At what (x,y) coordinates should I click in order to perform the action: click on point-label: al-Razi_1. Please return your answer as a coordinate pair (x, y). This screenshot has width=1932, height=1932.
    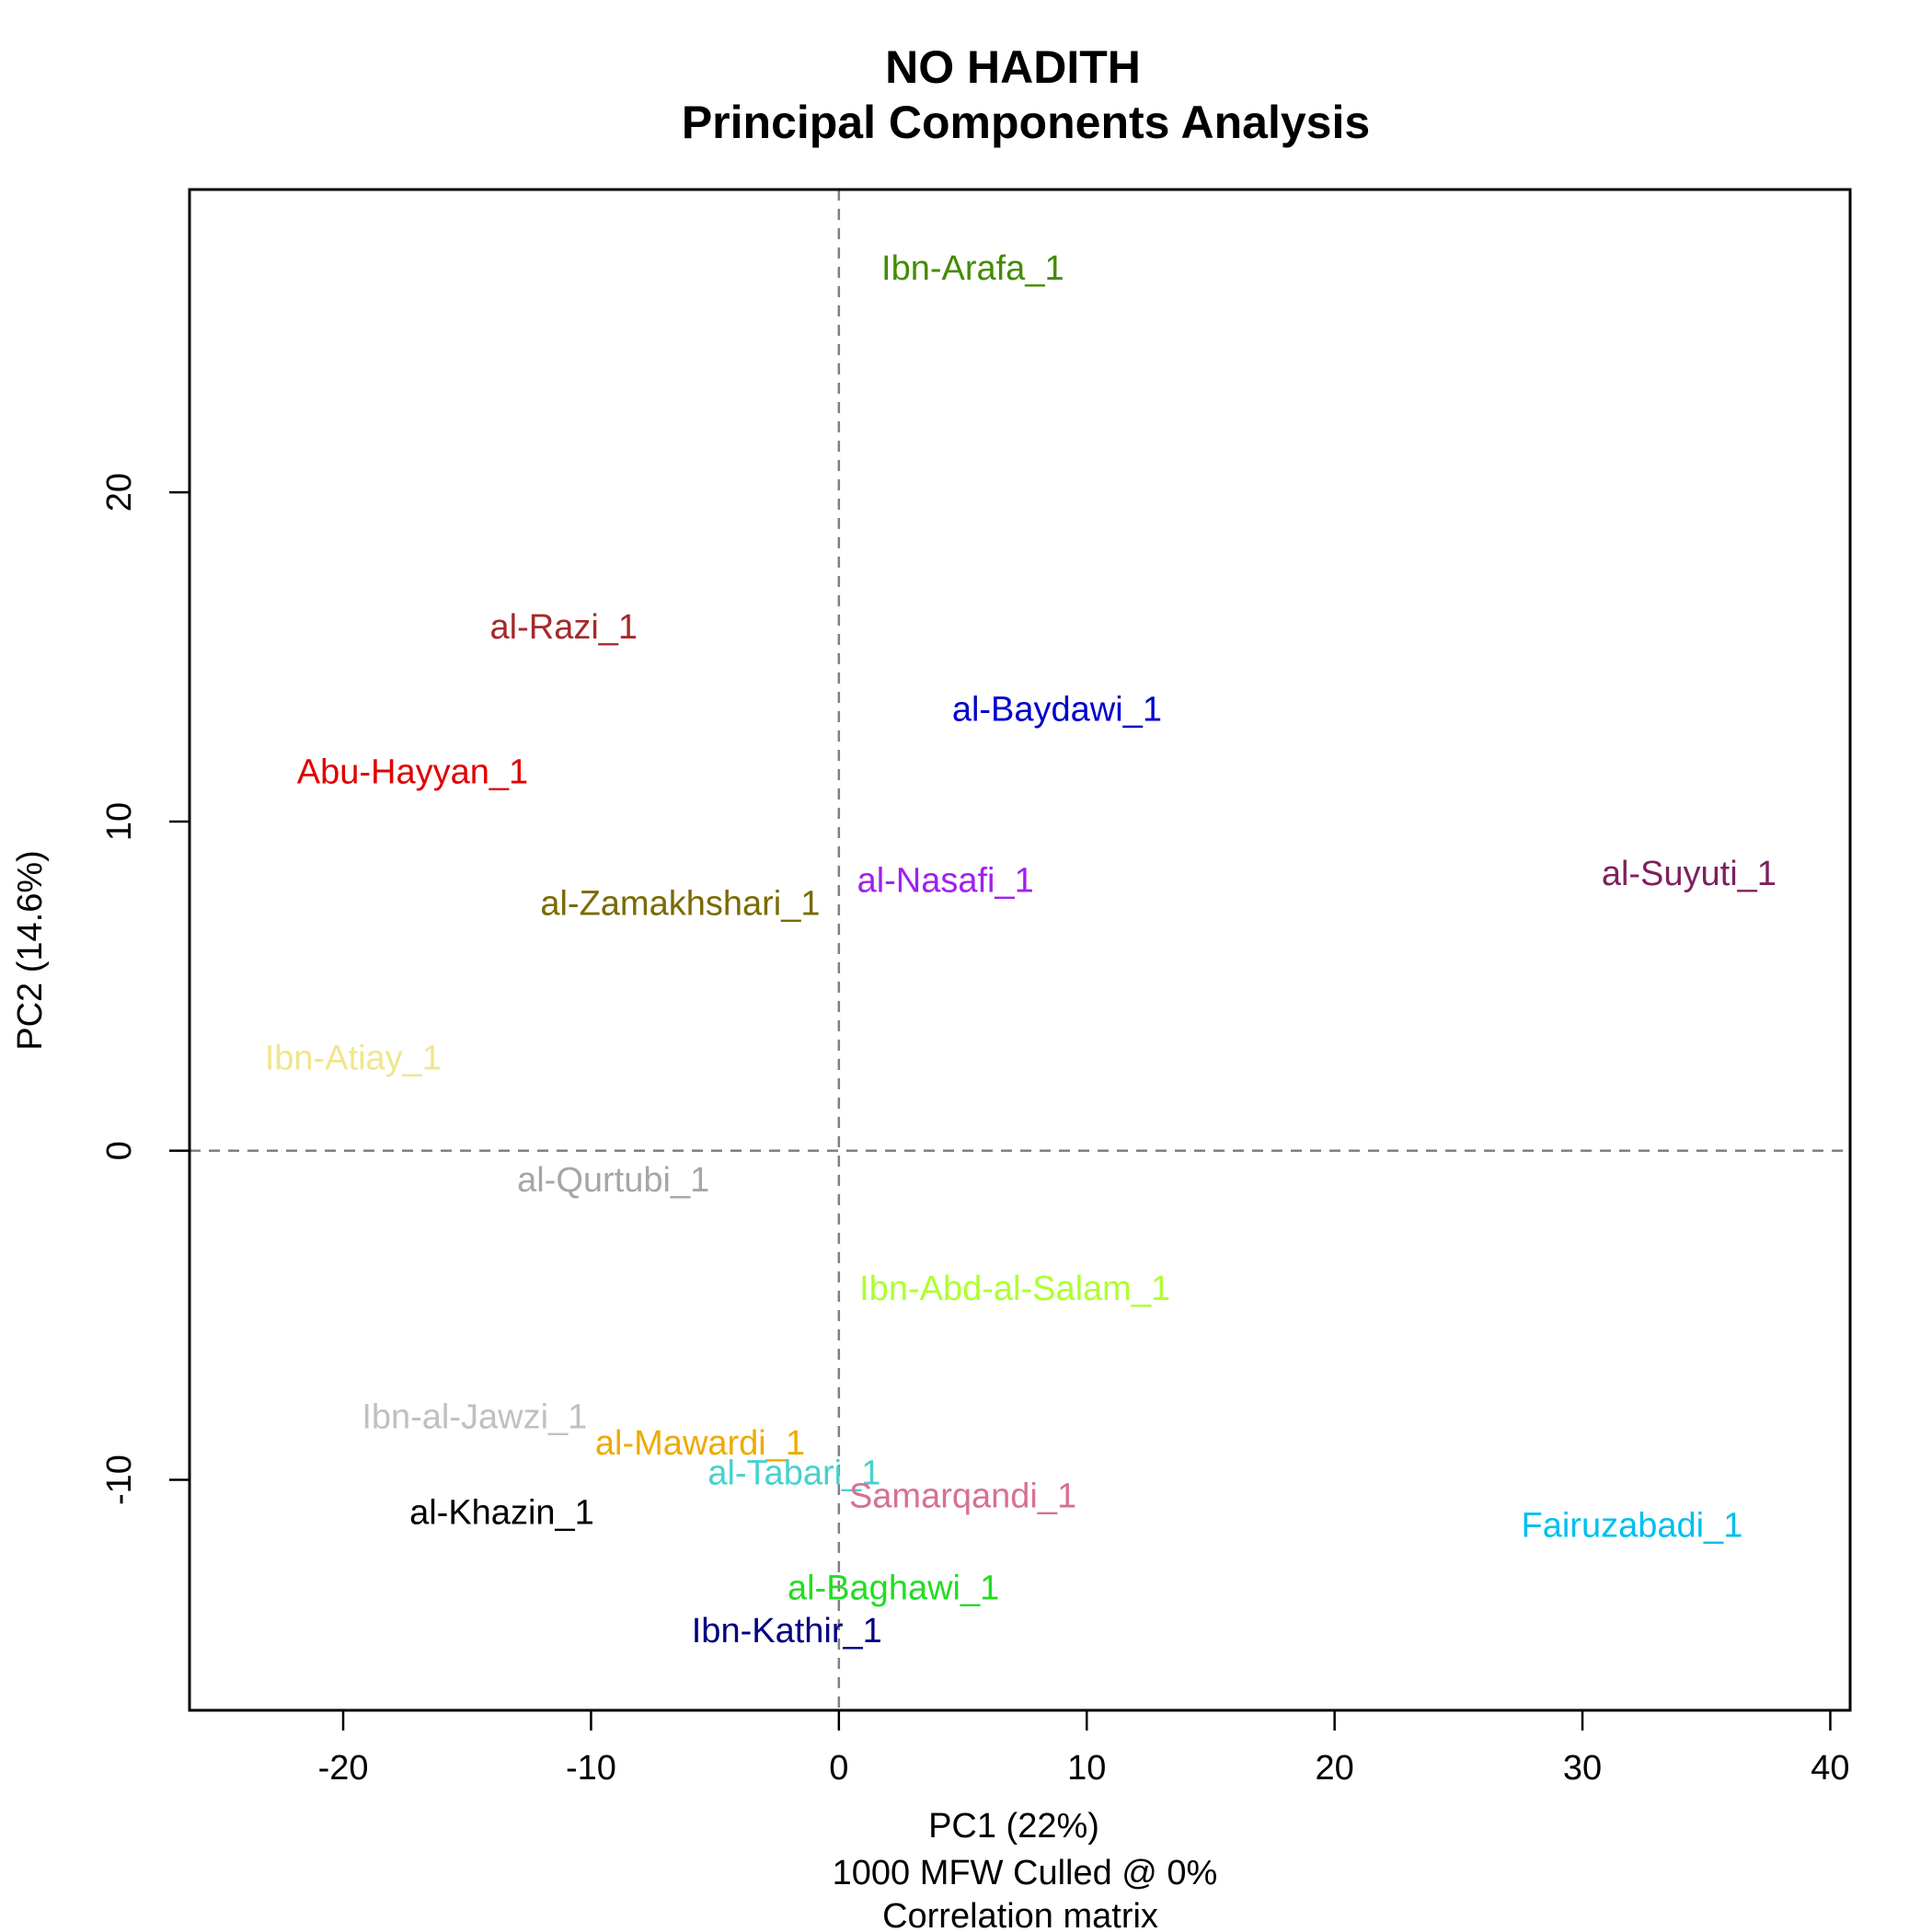
    Looking at the image, I should click on (564, 627).